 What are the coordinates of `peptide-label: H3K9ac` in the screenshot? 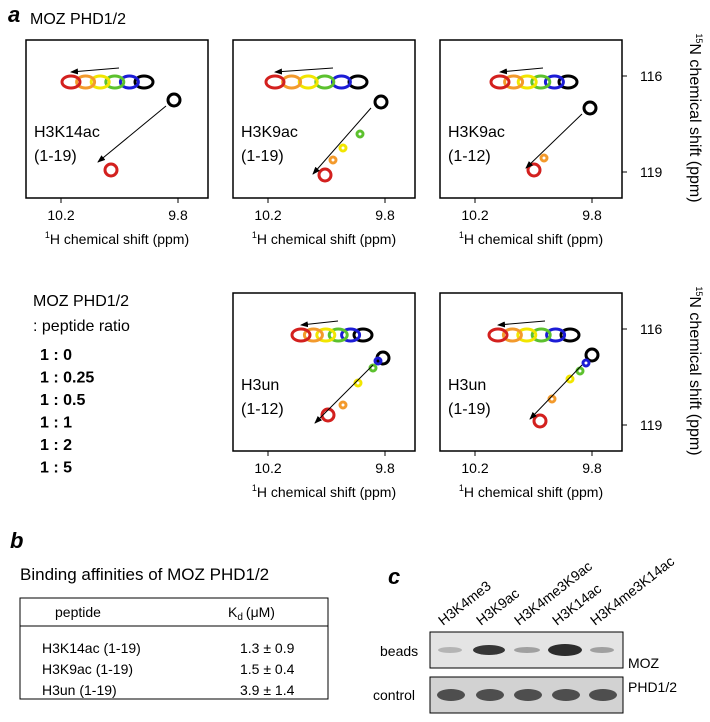 It's located at (476, 132).